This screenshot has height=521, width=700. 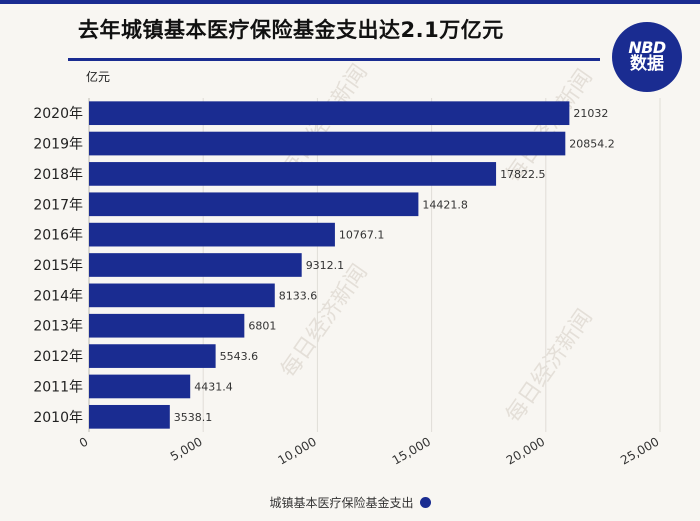 What do you see at coordinates (350, 2) in the screenshot?
I see `top-accent-rule` at bounding box center [350, 2].